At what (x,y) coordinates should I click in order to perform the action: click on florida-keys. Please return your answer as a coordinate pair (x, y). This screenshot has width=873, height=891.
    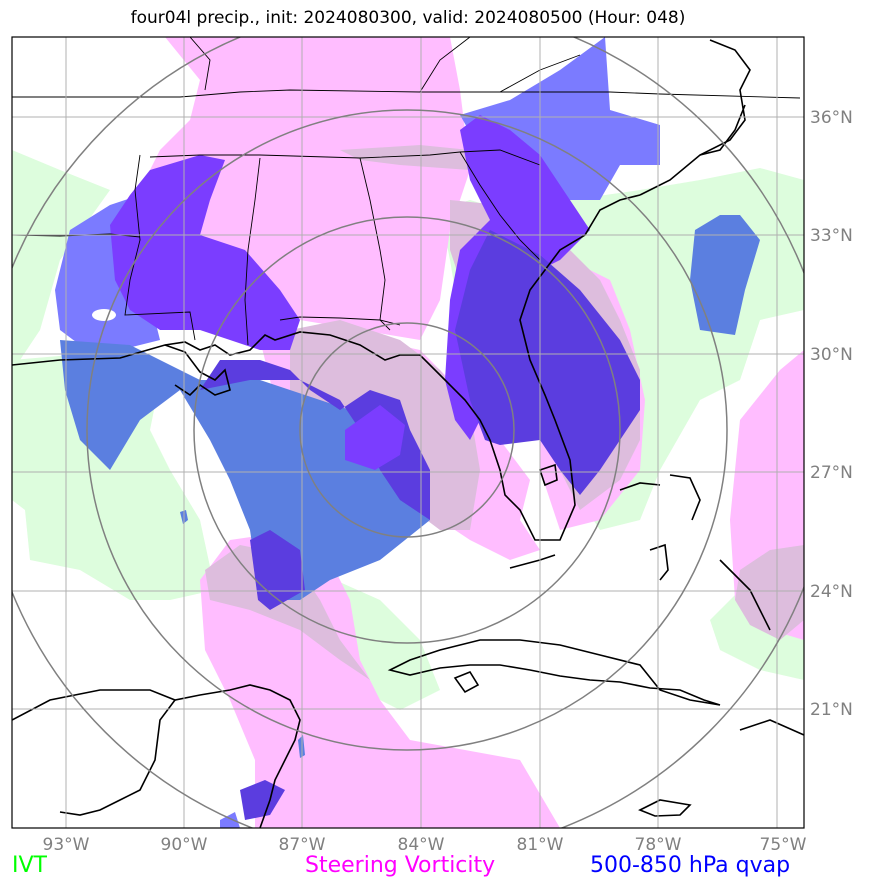
    Looking at the image, I should click on (532, 561).